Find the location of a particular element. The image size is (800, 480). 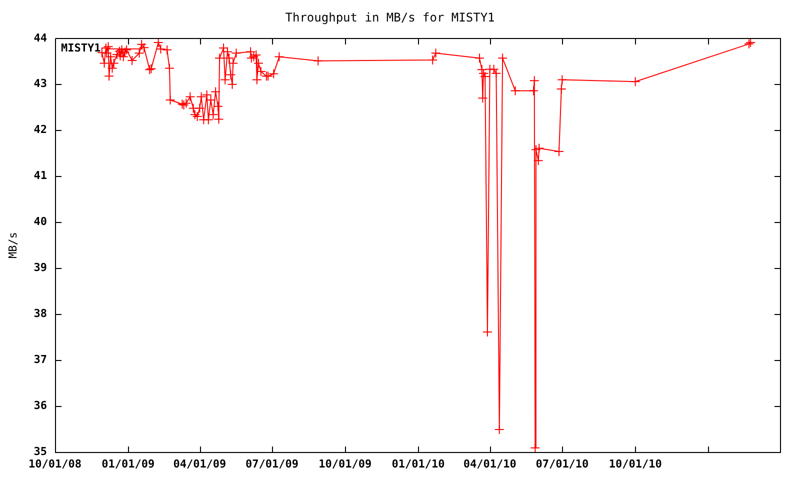

y-tick-label: 40 is located at coordinates (40, 221).